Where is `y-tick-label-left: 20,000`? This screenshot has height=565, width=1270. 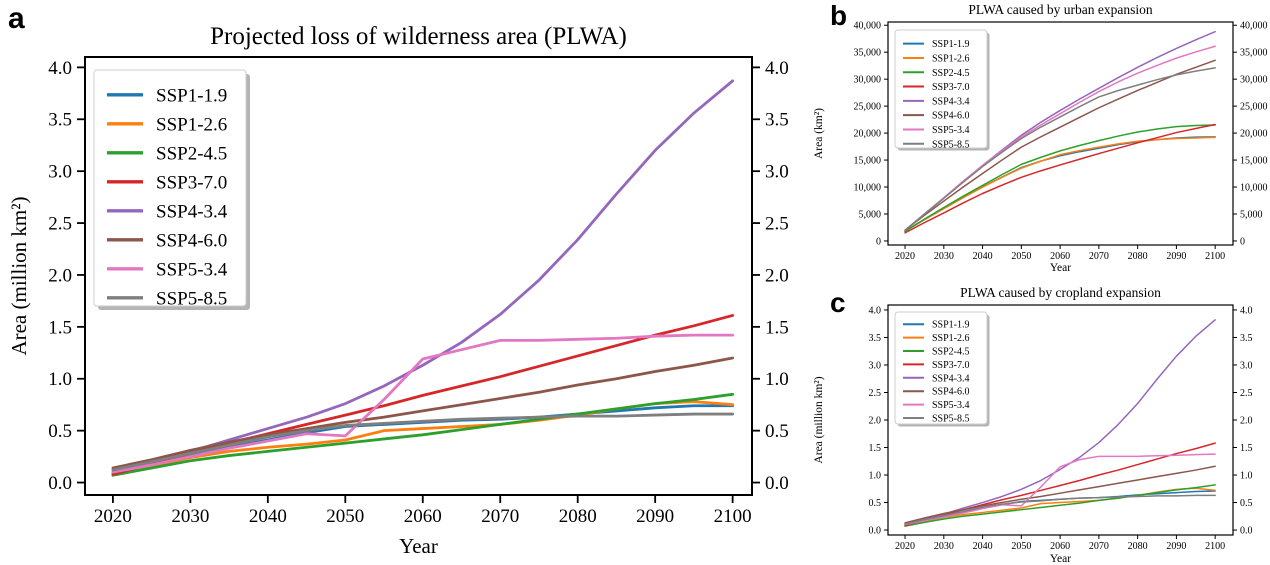
y-tick-label-left: 20,000 is located at coordinates (868, 133).